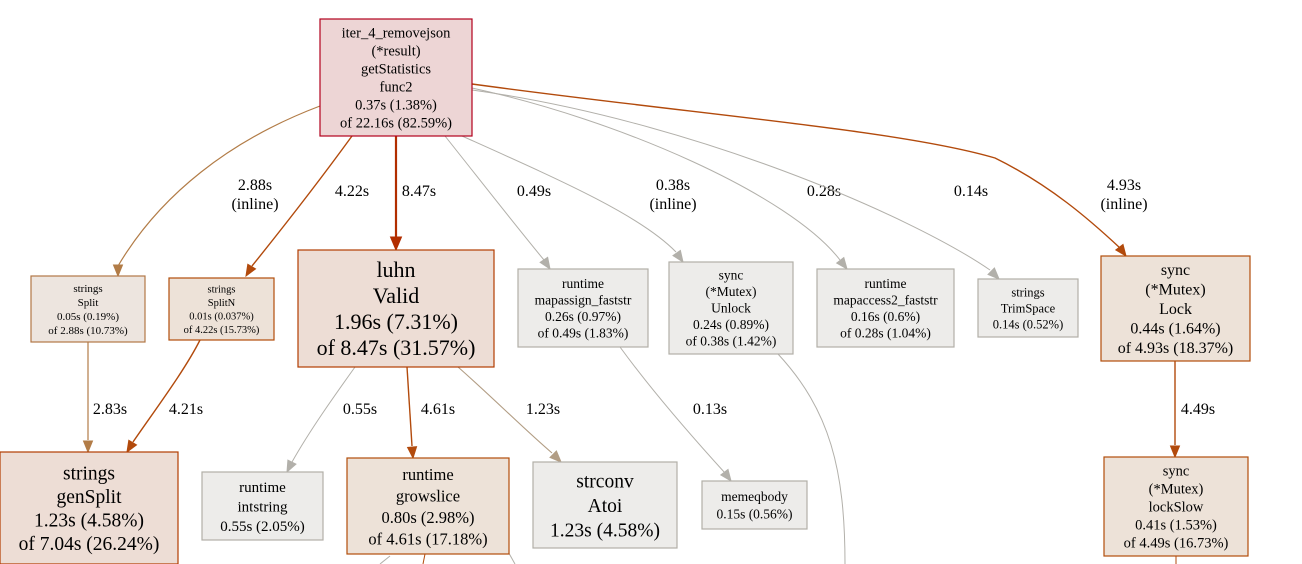 The image size is (1302, 564). I want to click on edge-mapassign-memeqbody: 0.13s, so click(675, 414).